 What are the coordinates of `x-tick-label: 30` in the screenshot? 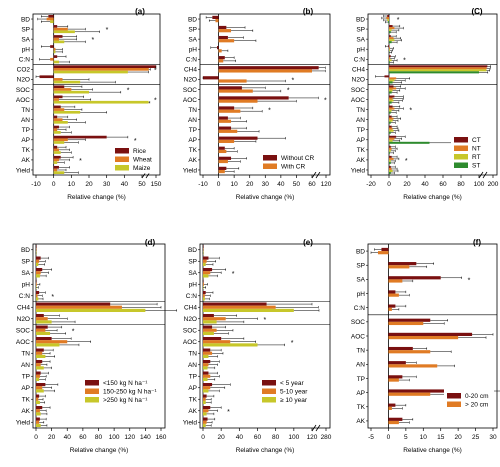 It's located at (107, 184).